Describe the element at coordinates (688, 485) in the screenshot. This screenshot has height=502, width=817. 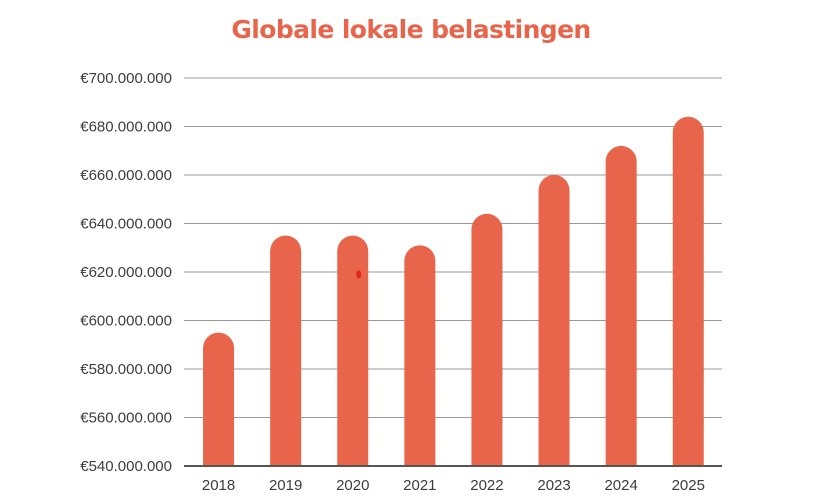
I see `x-tick-label-2025: 2025` at that location.